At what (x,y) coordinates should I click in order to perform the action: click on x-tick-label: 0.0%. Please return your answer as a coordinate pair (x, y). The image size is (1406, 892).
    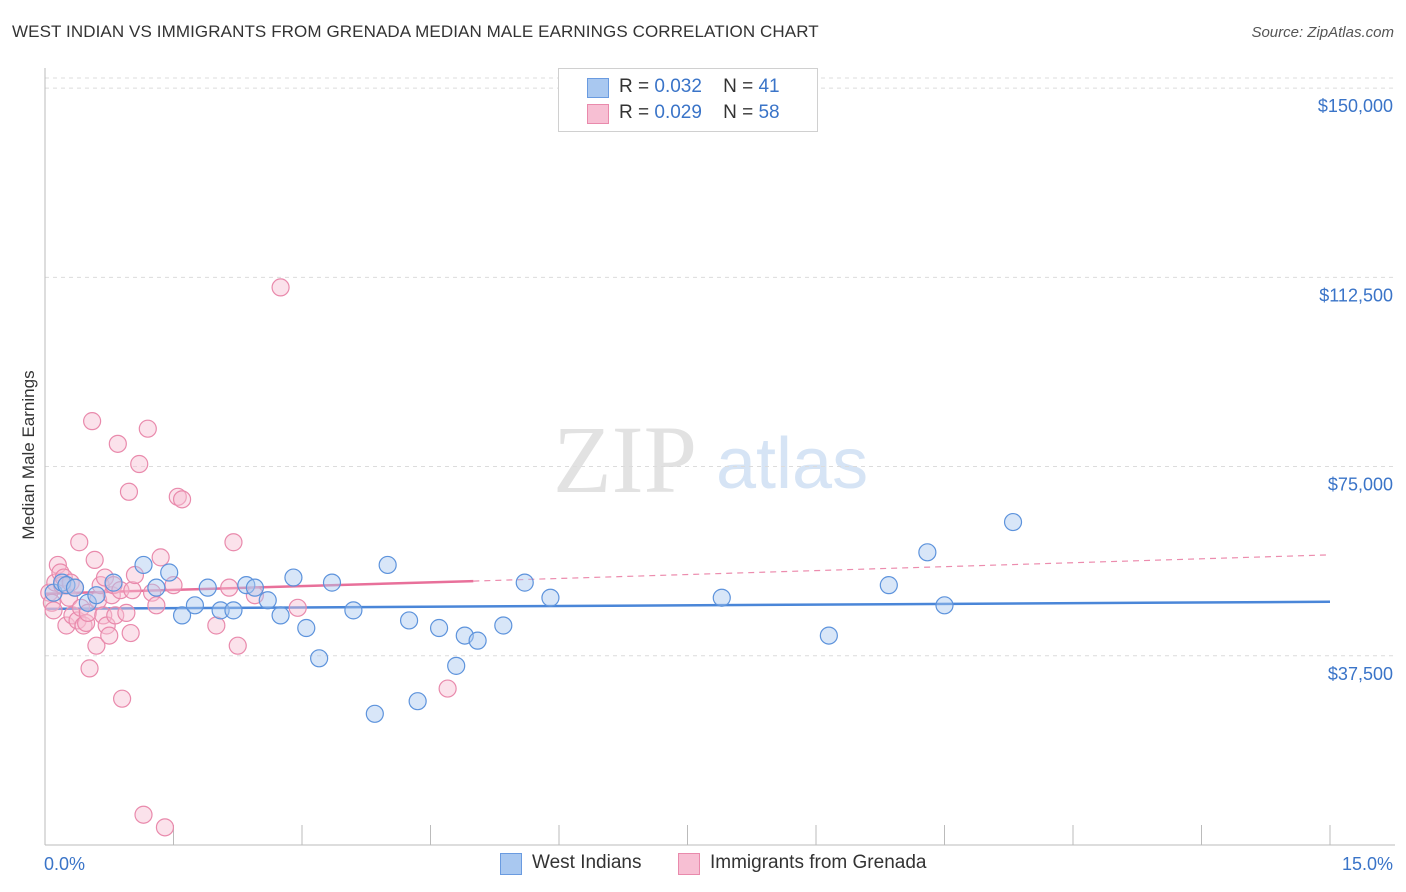
    Looking at the image, I should click on (64, 864).